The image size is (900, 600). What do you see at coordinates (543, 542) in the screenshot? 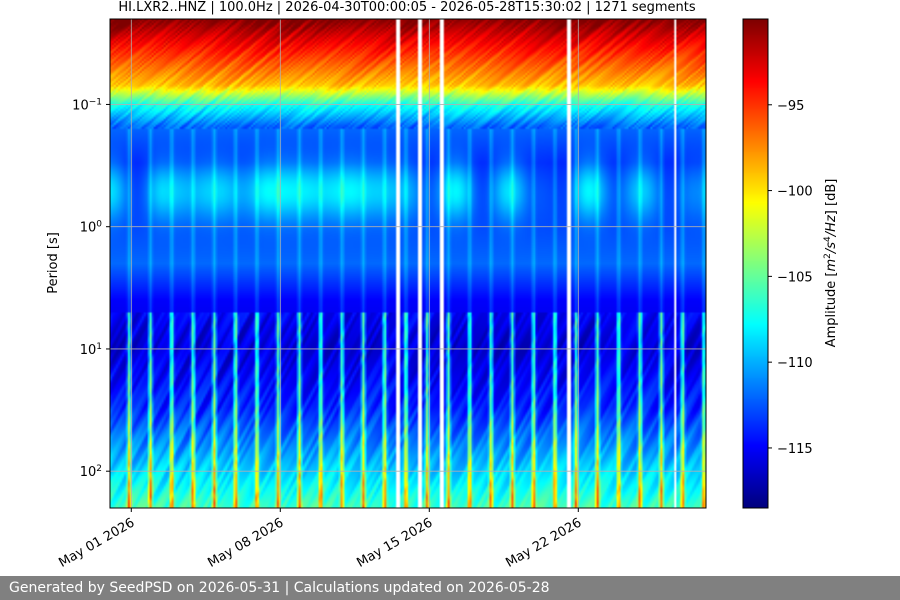
I see `x-tick-label: May 22 2026` at bounding box center [543, 542].